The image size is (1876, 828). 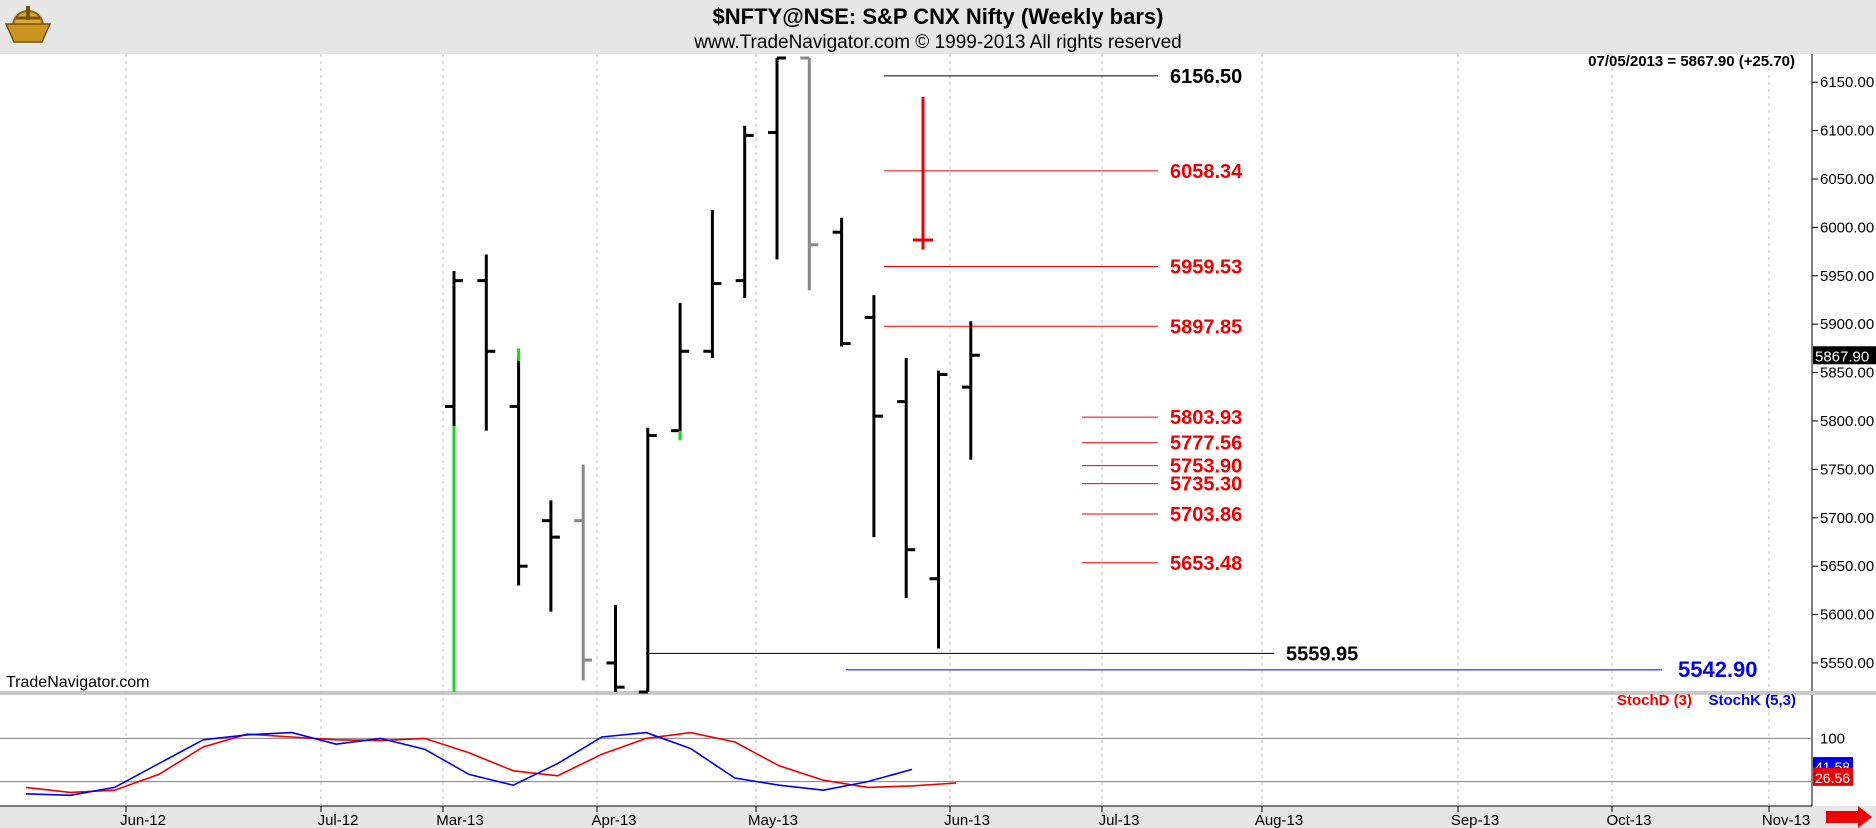 What do you see at coordinates (1206, 418) in the screenshot?
I see `level-label: 5803.93` at bounding box center [1206, 418].